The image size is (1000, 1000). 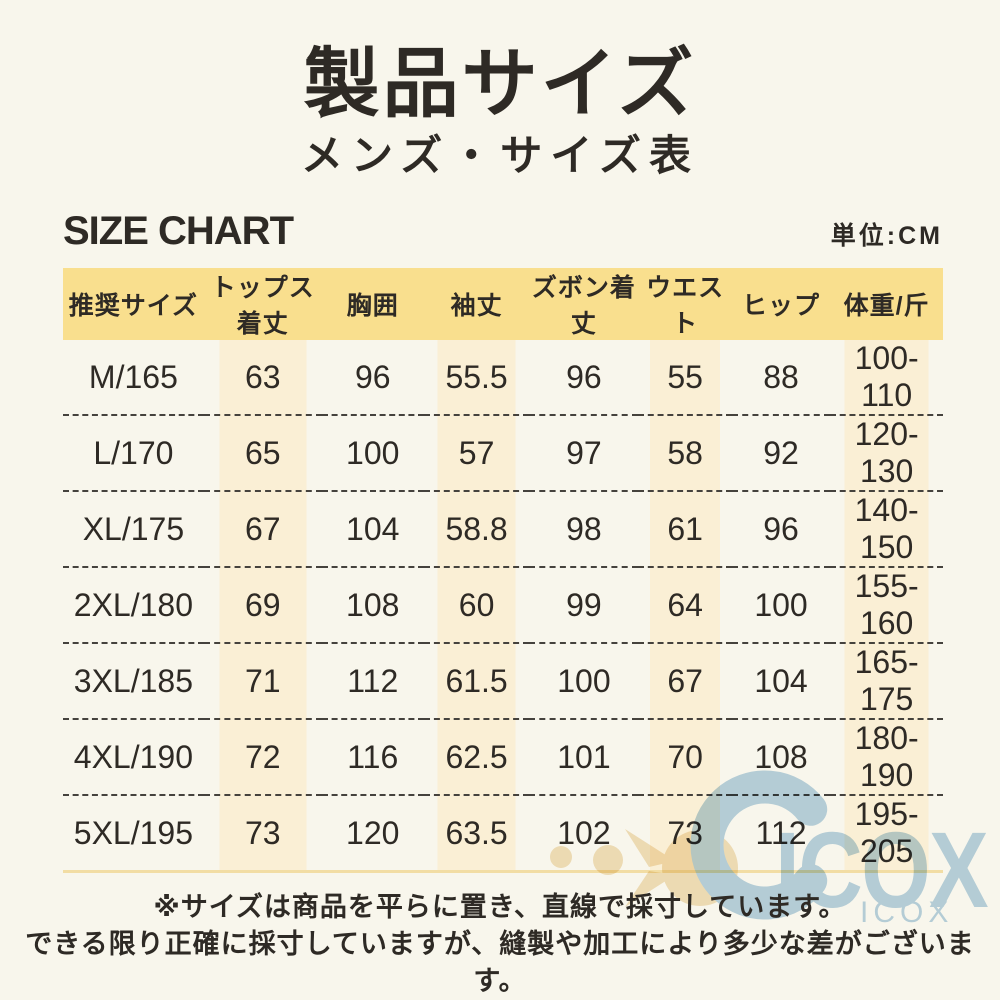 What do you see at coordinates (476, 452) in the screenshot?
I see `size-value-cell: 57` at bounding box center [476, 452].